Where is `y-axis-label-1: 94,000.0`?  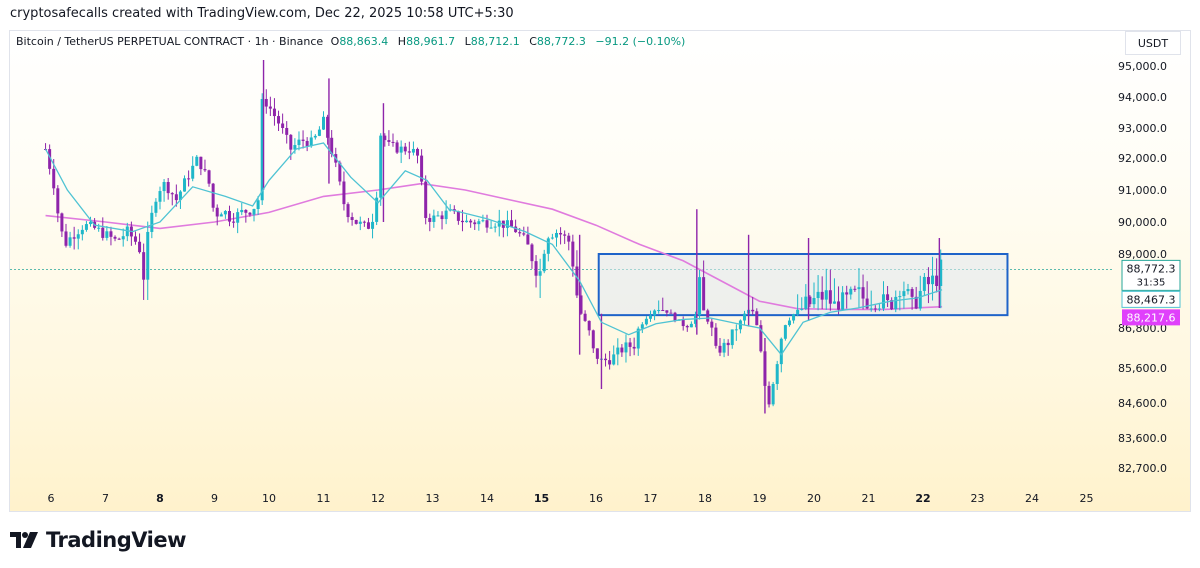 y-axis-label-1: 94,000.0 is located at coordinates (1142, 97).